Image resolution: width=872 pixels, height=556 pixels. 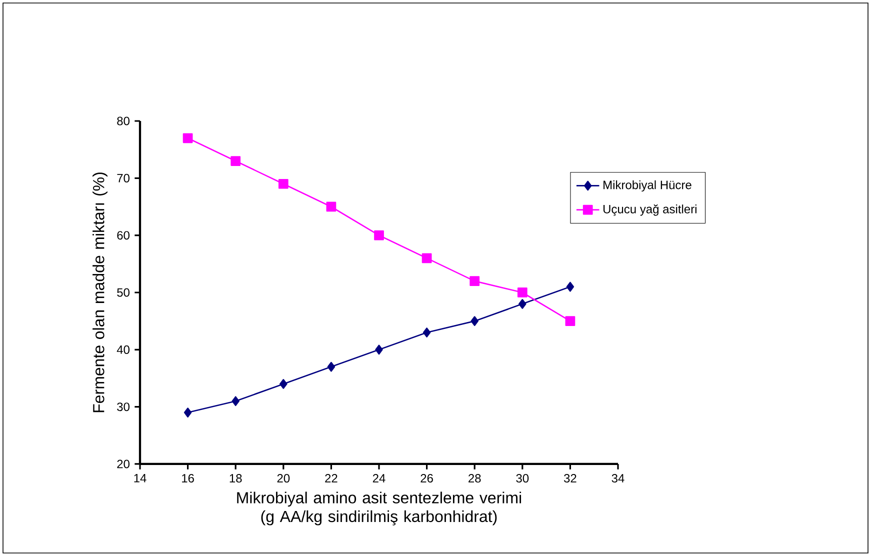 I want to click on legend-label: Uçucu yağ asitleri, so click(x=649, y=210).